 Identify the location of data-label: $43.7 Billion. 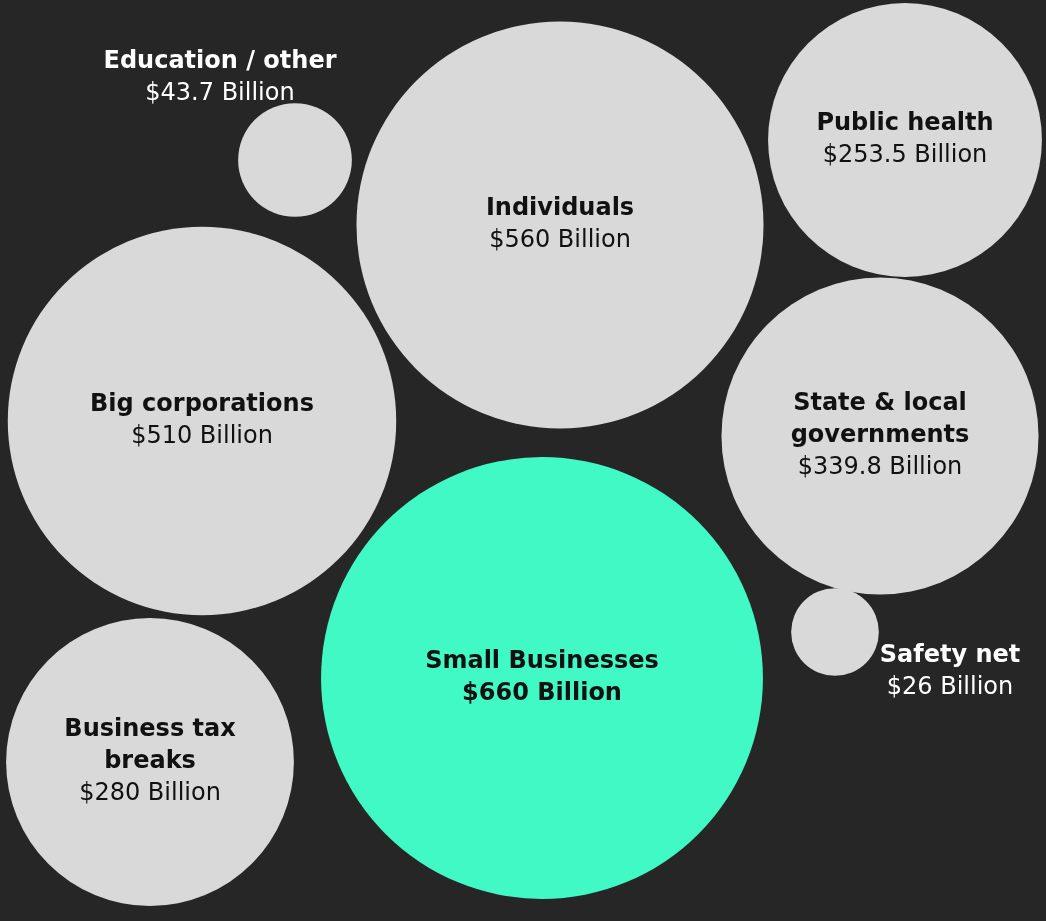
(220, 92).